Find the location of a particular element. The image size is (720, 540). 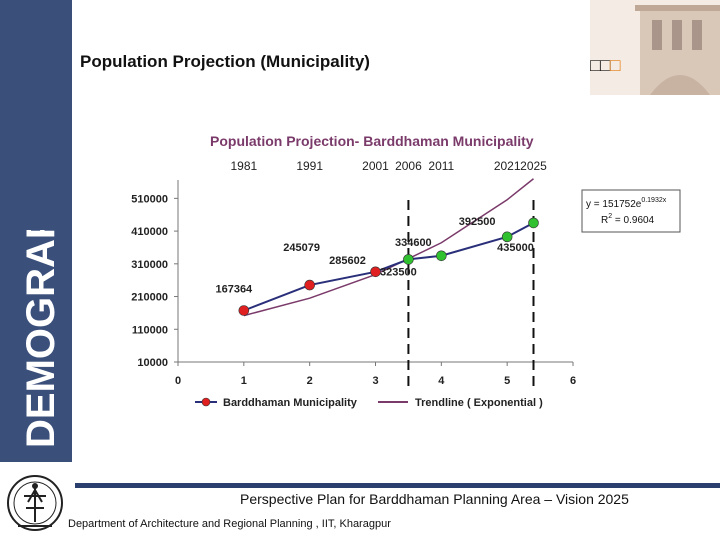

x-tick-label: 5 is located at coordinates (507, 381).